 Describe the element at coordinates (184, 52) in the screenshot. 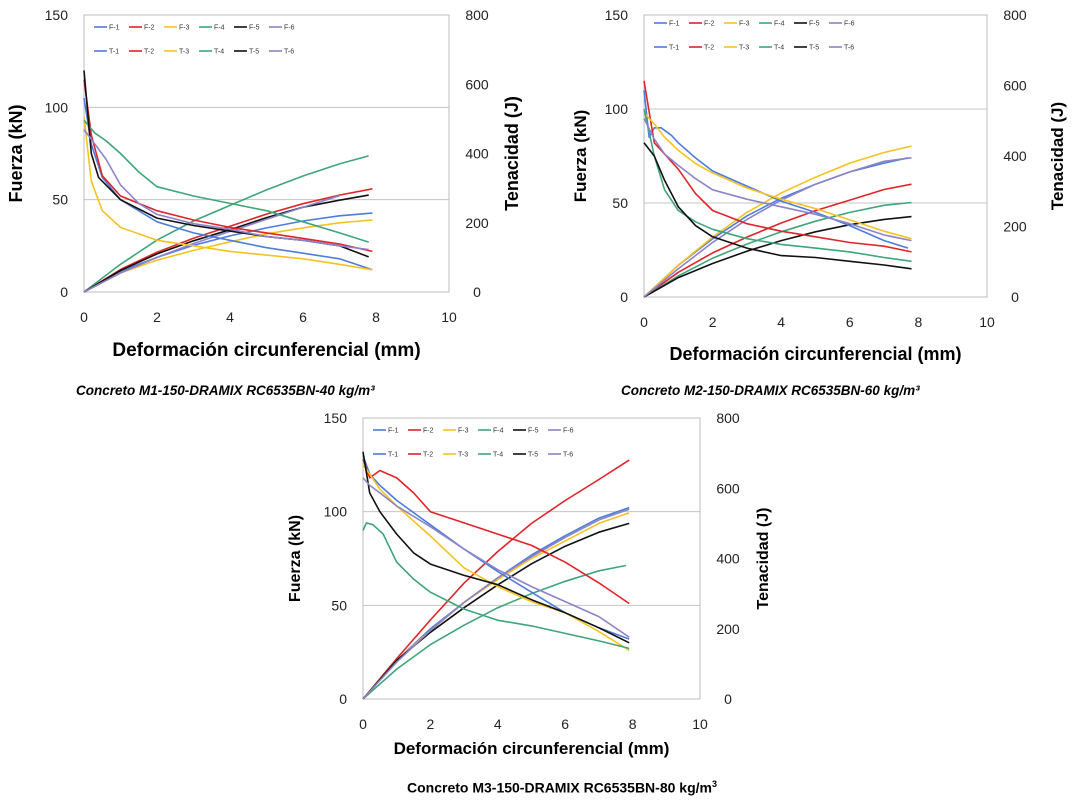

I see `legend-label-t-3: T-3` at that location.